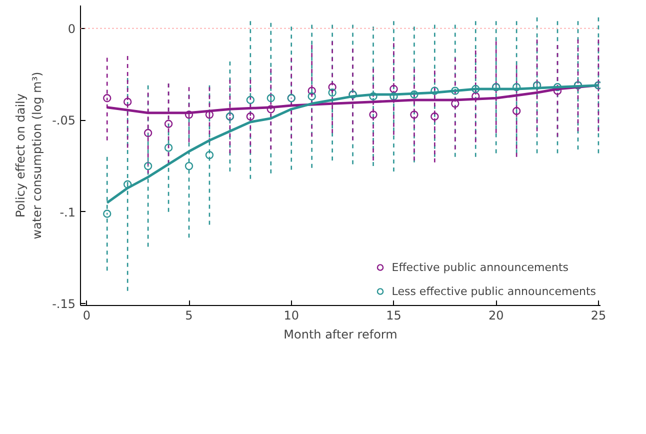  Describe the element at coordinates (394, 315) in the screenshot. I see `x-tick-label: 15` at that location.